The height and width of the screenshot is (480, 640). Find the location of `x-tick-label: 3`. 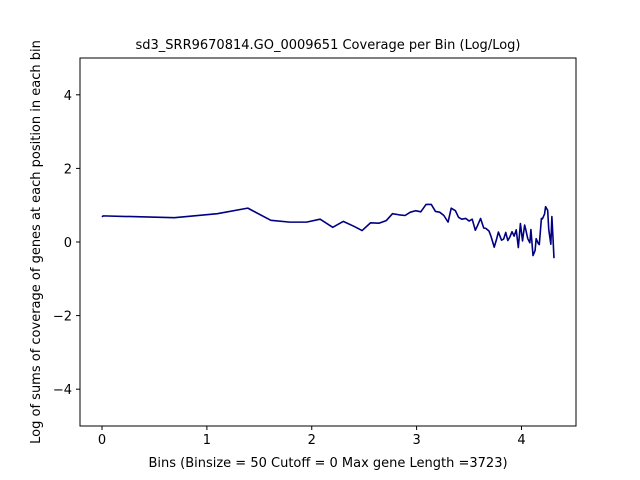

x-tick-label: 3 is located at coordinates (416, 440).